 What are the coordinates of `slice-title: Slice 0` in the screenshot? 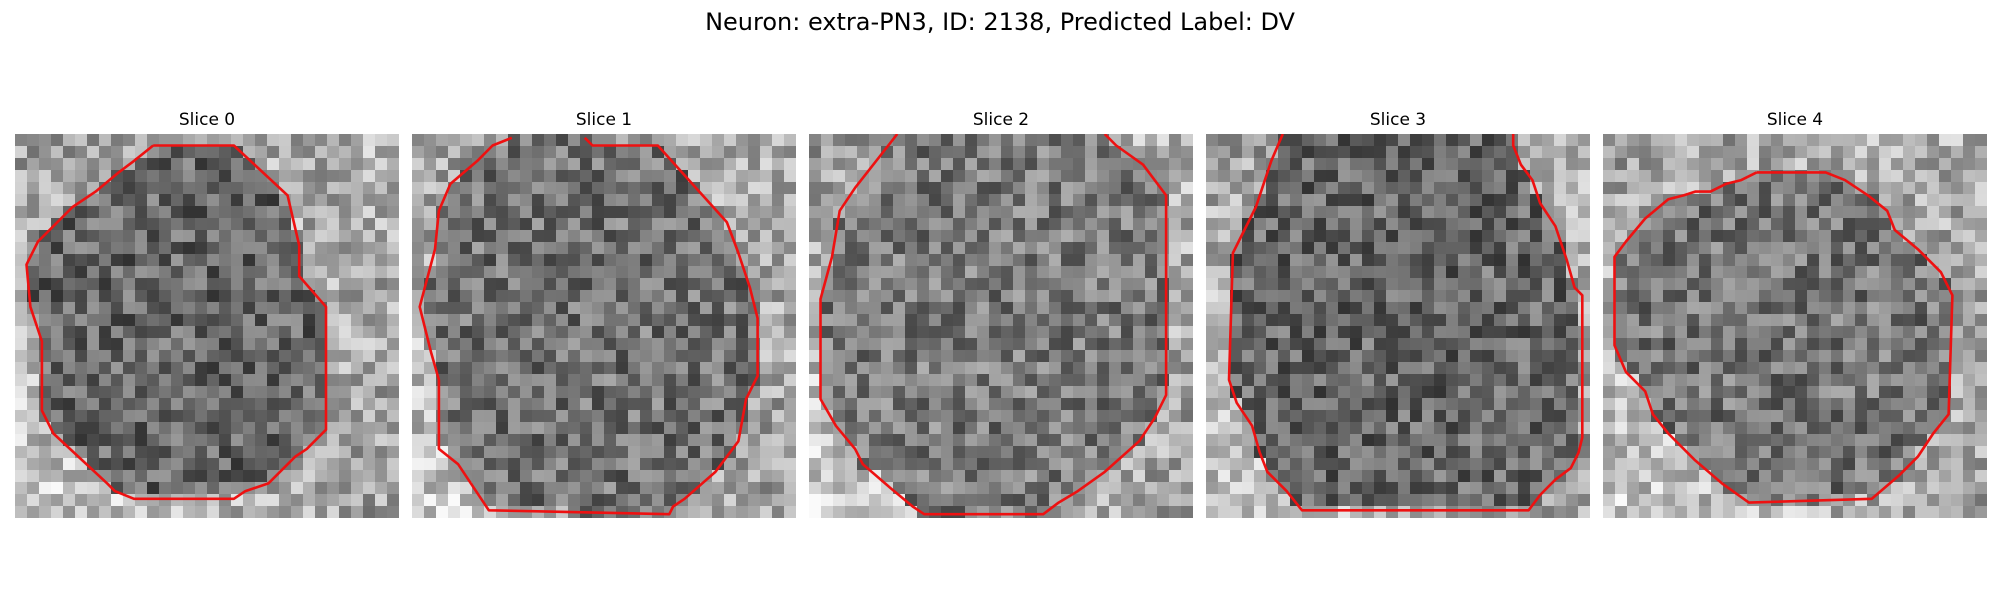 It's located at (207, 120).